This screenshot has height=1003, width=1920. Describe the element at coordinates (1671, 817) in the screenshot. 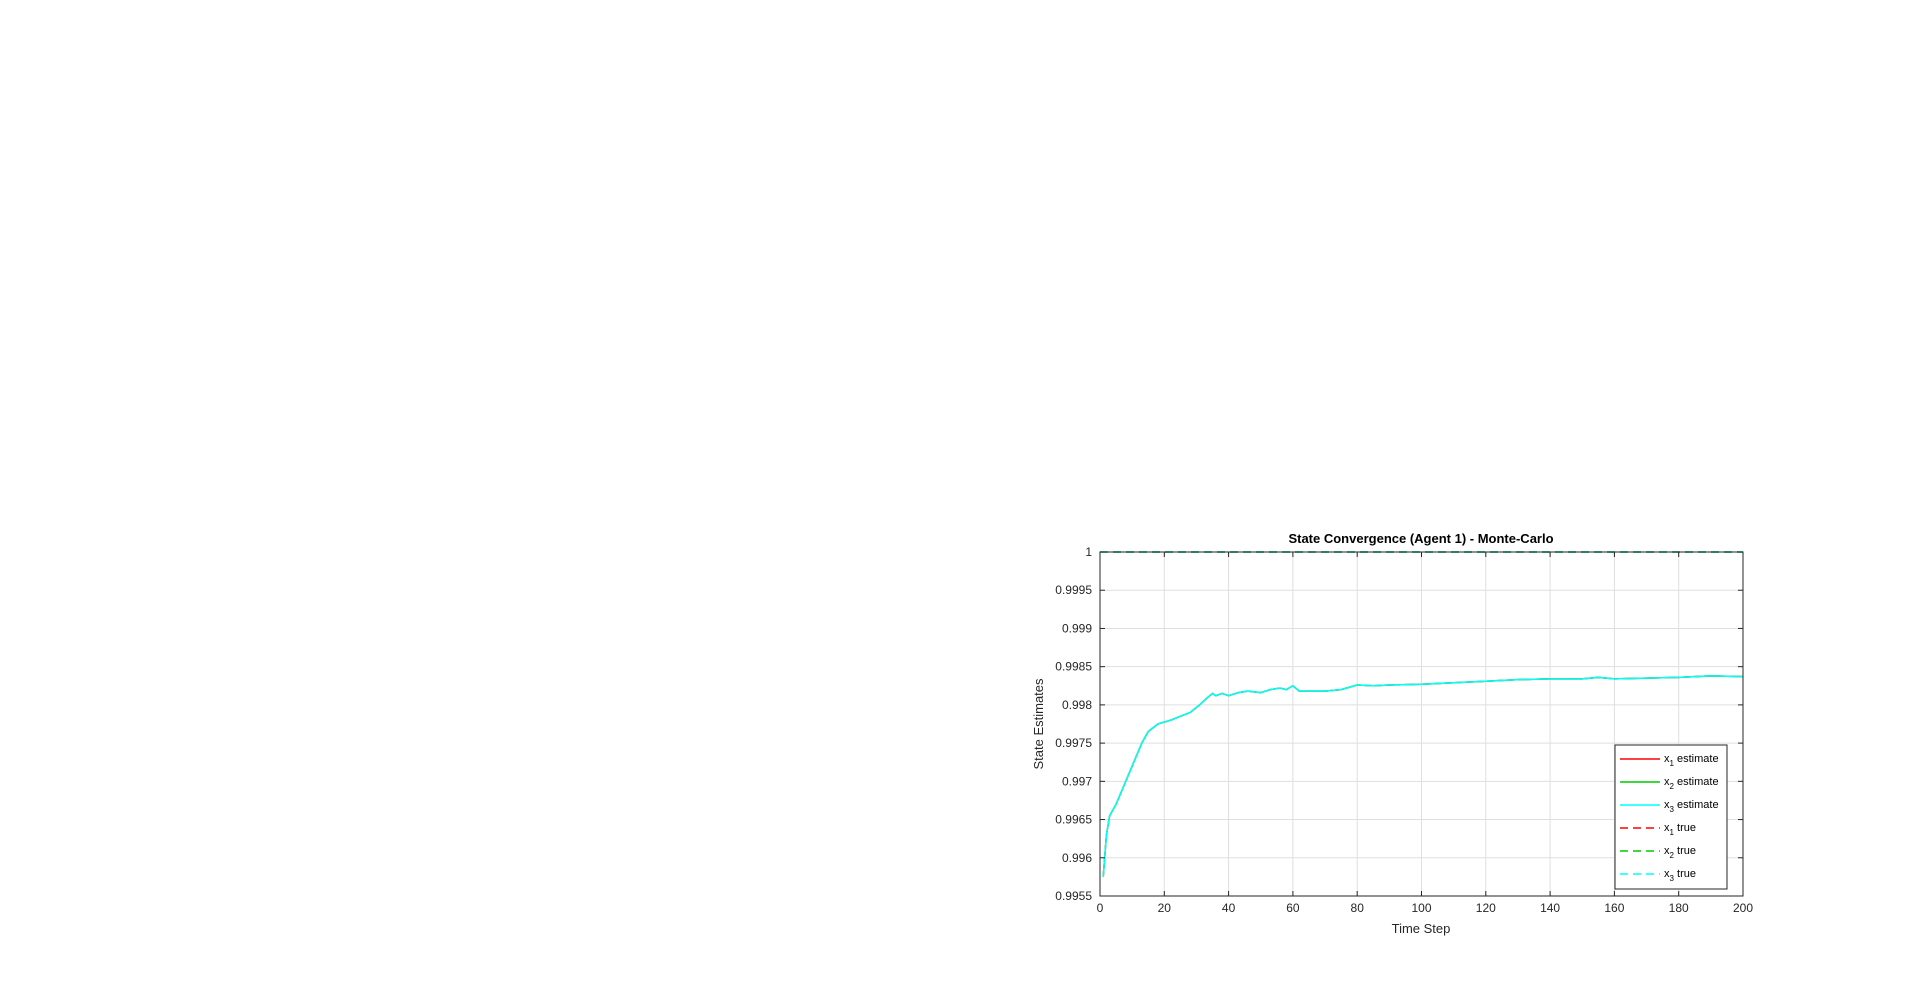

I see `legend-box` at that location.